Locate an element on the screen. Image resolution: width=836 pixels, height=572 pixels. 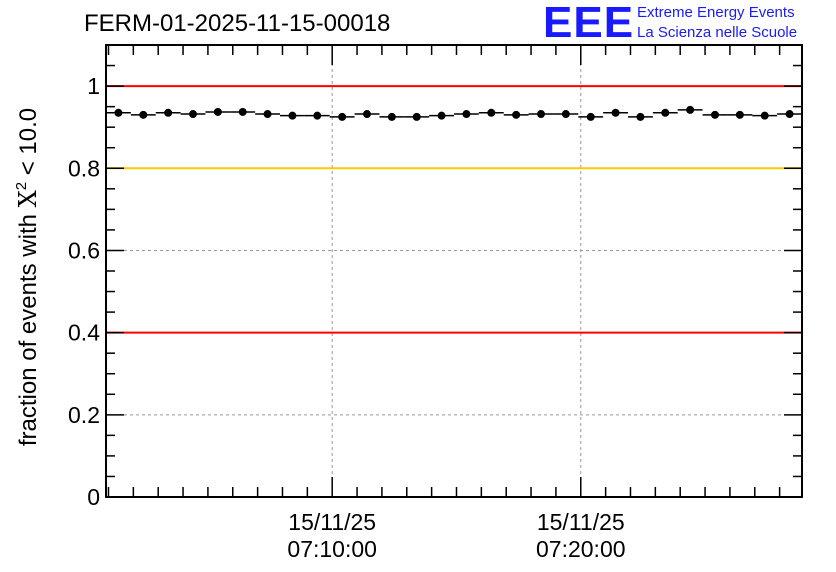
logo-subtitle-1: Extreme Energy Events is located at coordinates (716, 12).